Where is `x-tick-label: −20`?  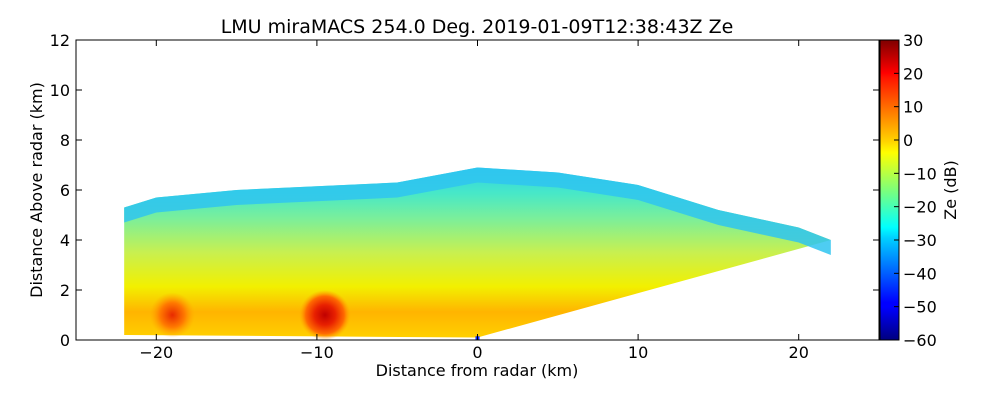 x-tick-label: −20 is located at coordinates (156, 352).